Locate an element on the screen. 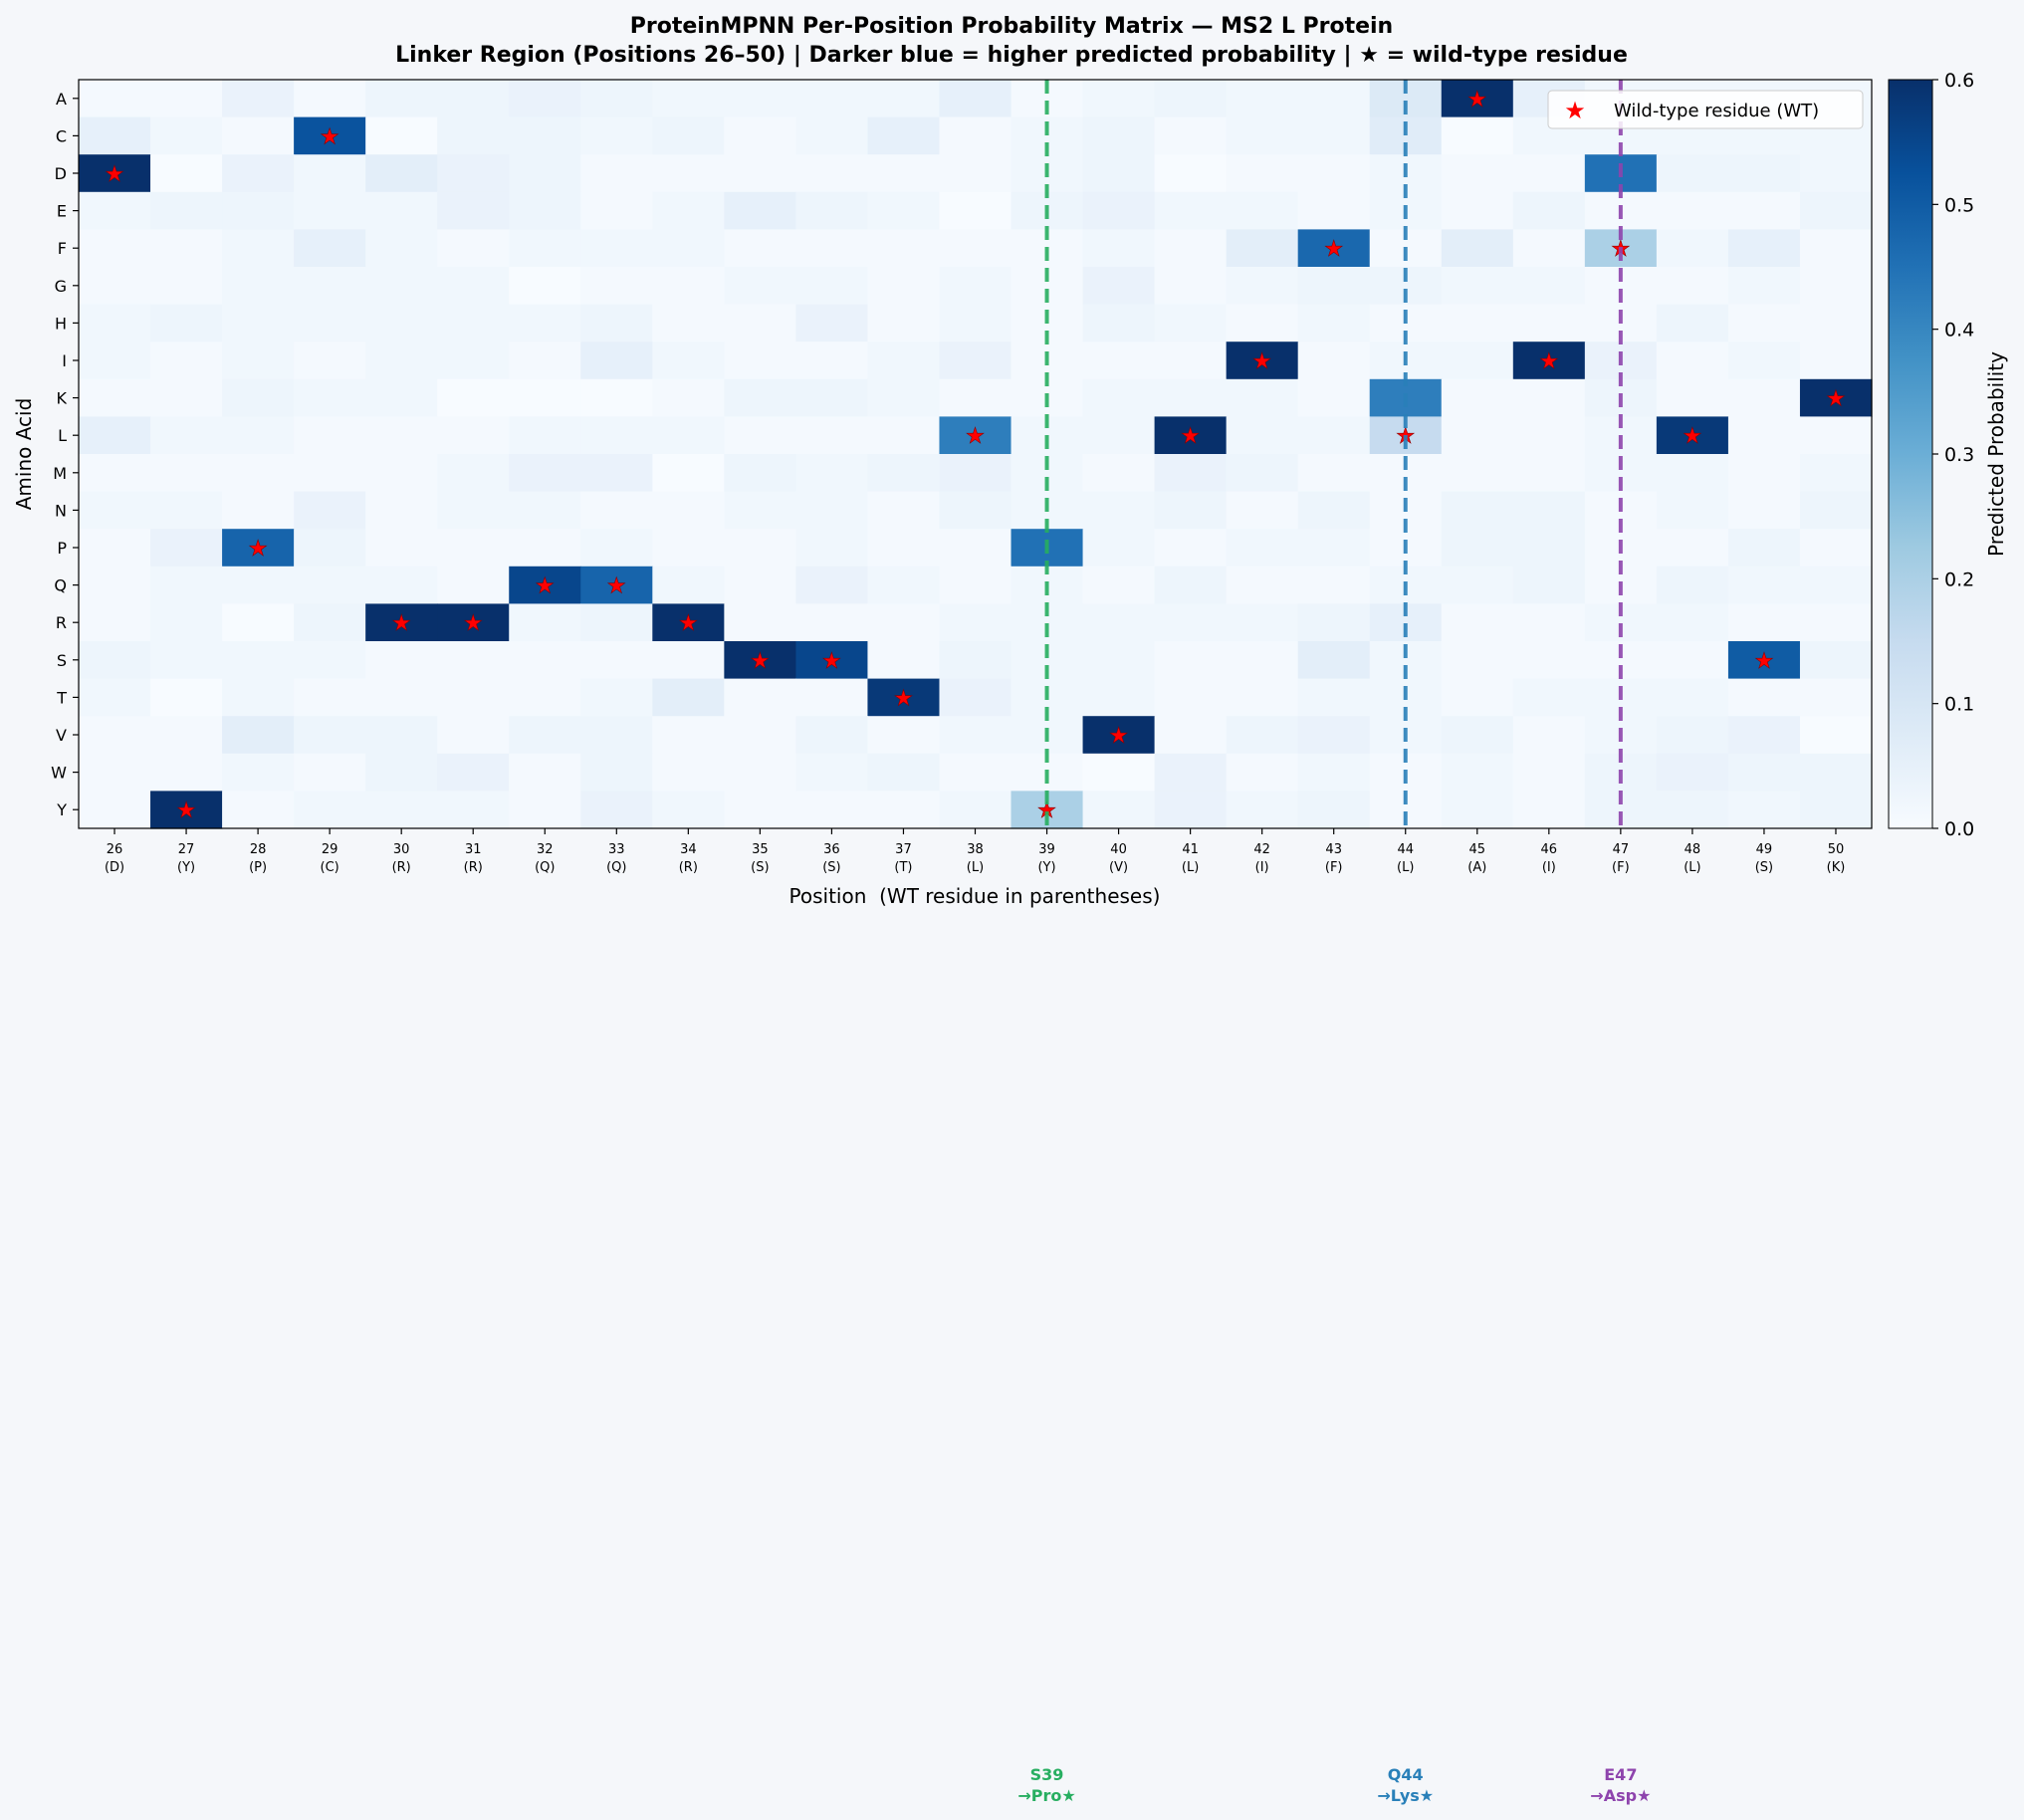 The width and height of the screenshot is (2024, 1820). x-tick-wt-residue: (F) is located at coordinates (1621, 867).